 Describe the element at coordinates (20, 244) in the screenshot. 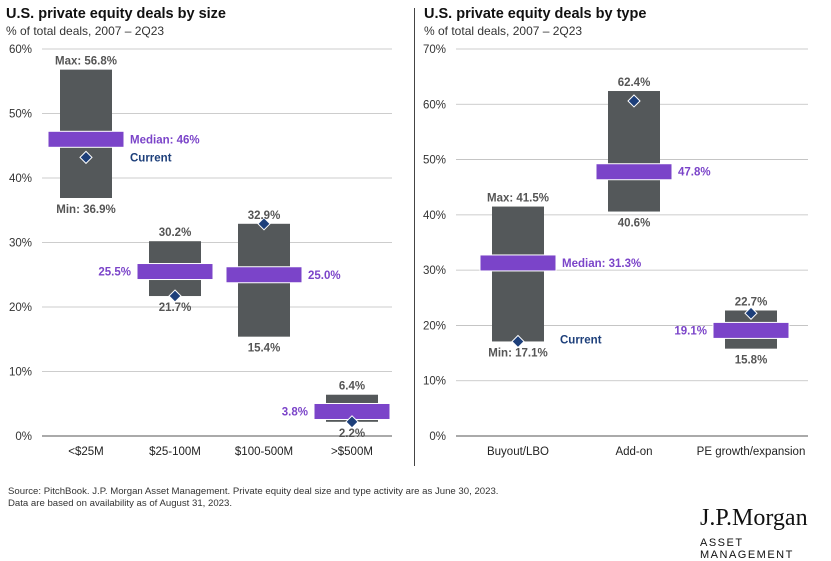

I see `size-y-tick-label: 30%` at that location.